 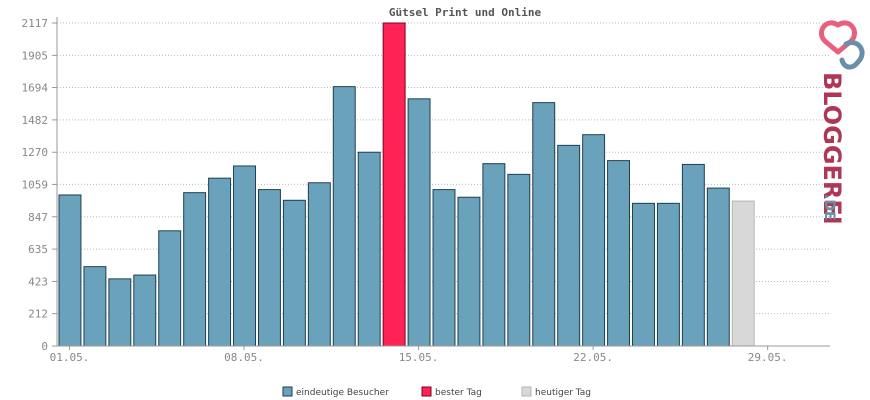 I want to click on y-axis-ticks: 0 212 423 635 847 1059 1270 1482 1694 1905 2117, so click(x=39, y=185).